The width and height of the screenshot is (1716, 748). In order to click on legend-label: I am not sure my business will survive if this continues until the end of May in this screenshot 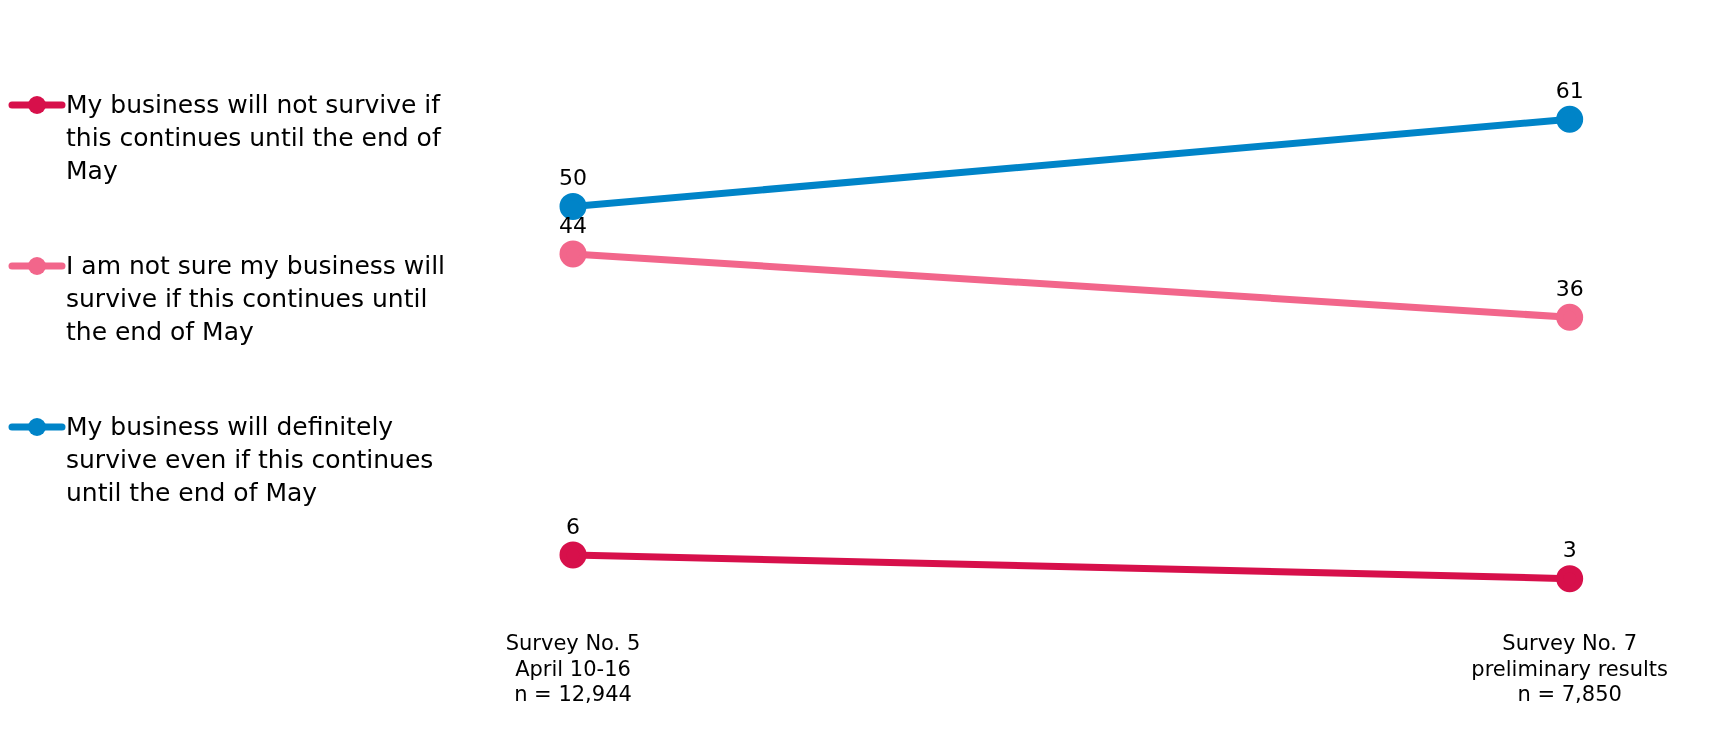, I will do `click(256, 298)`.